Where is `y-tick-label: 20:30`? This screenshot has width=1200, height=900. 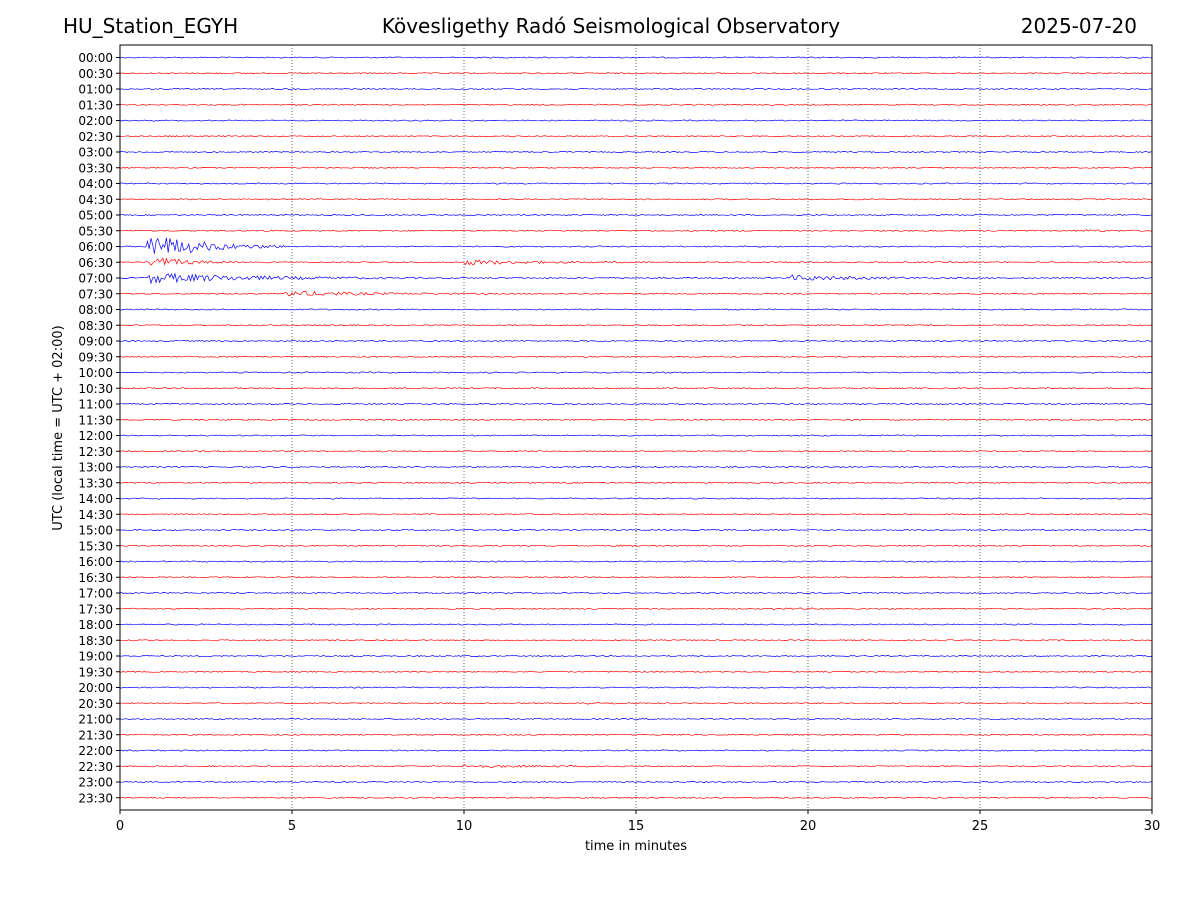 y-tick-label: 20:30 is located at coordinates (95, 704).